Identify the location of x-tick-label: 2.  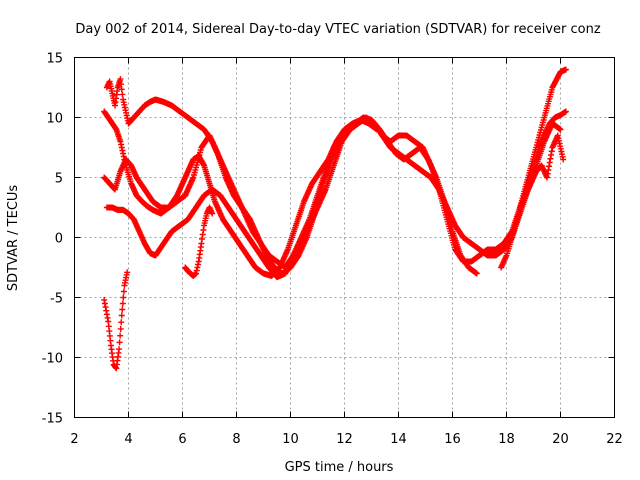
(74, 439).